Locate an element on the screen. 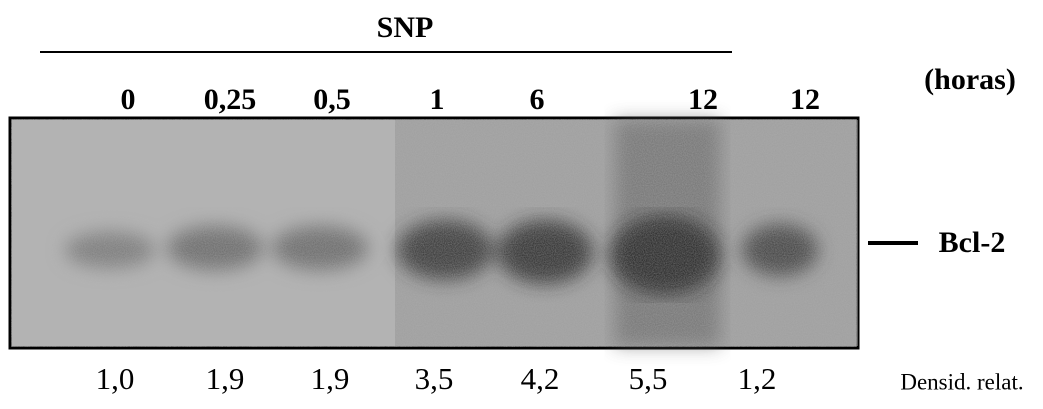 The height and width of the screenshot is (409, 1043). lane-label: 6 is located at coordinates (537, 99).